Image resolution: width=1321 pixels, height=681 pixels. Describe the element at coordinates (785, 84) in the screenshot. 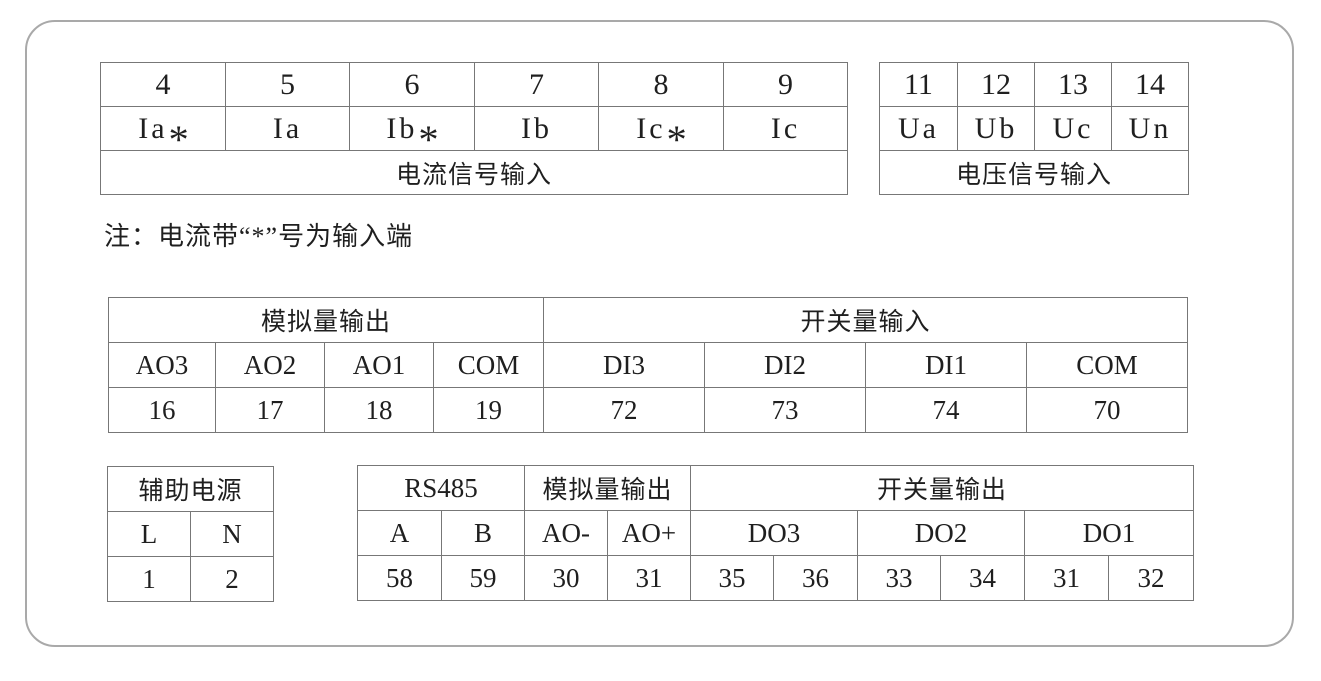

I see `pin-cell: 9` at that location.